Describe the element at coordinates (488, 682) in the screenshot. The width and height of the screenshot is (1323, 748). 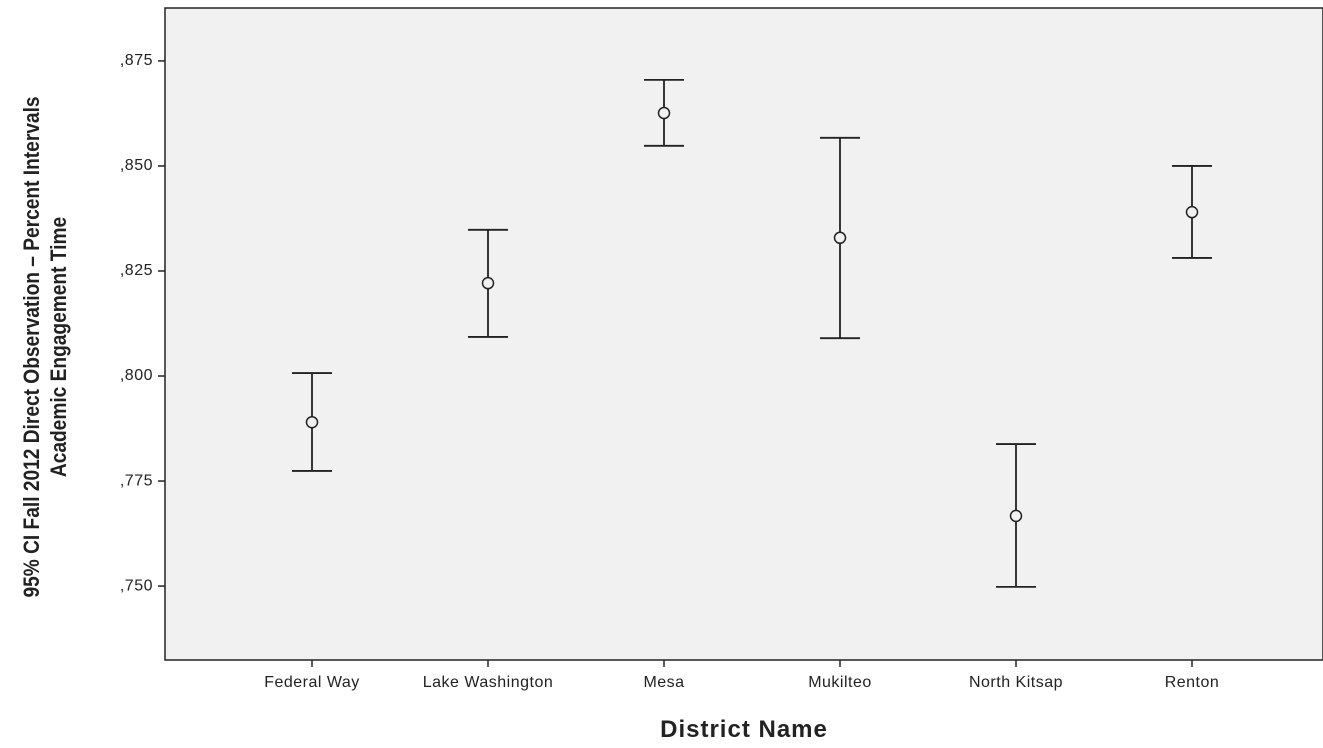
I see `x-tick-label: Lake Washington` at that location.